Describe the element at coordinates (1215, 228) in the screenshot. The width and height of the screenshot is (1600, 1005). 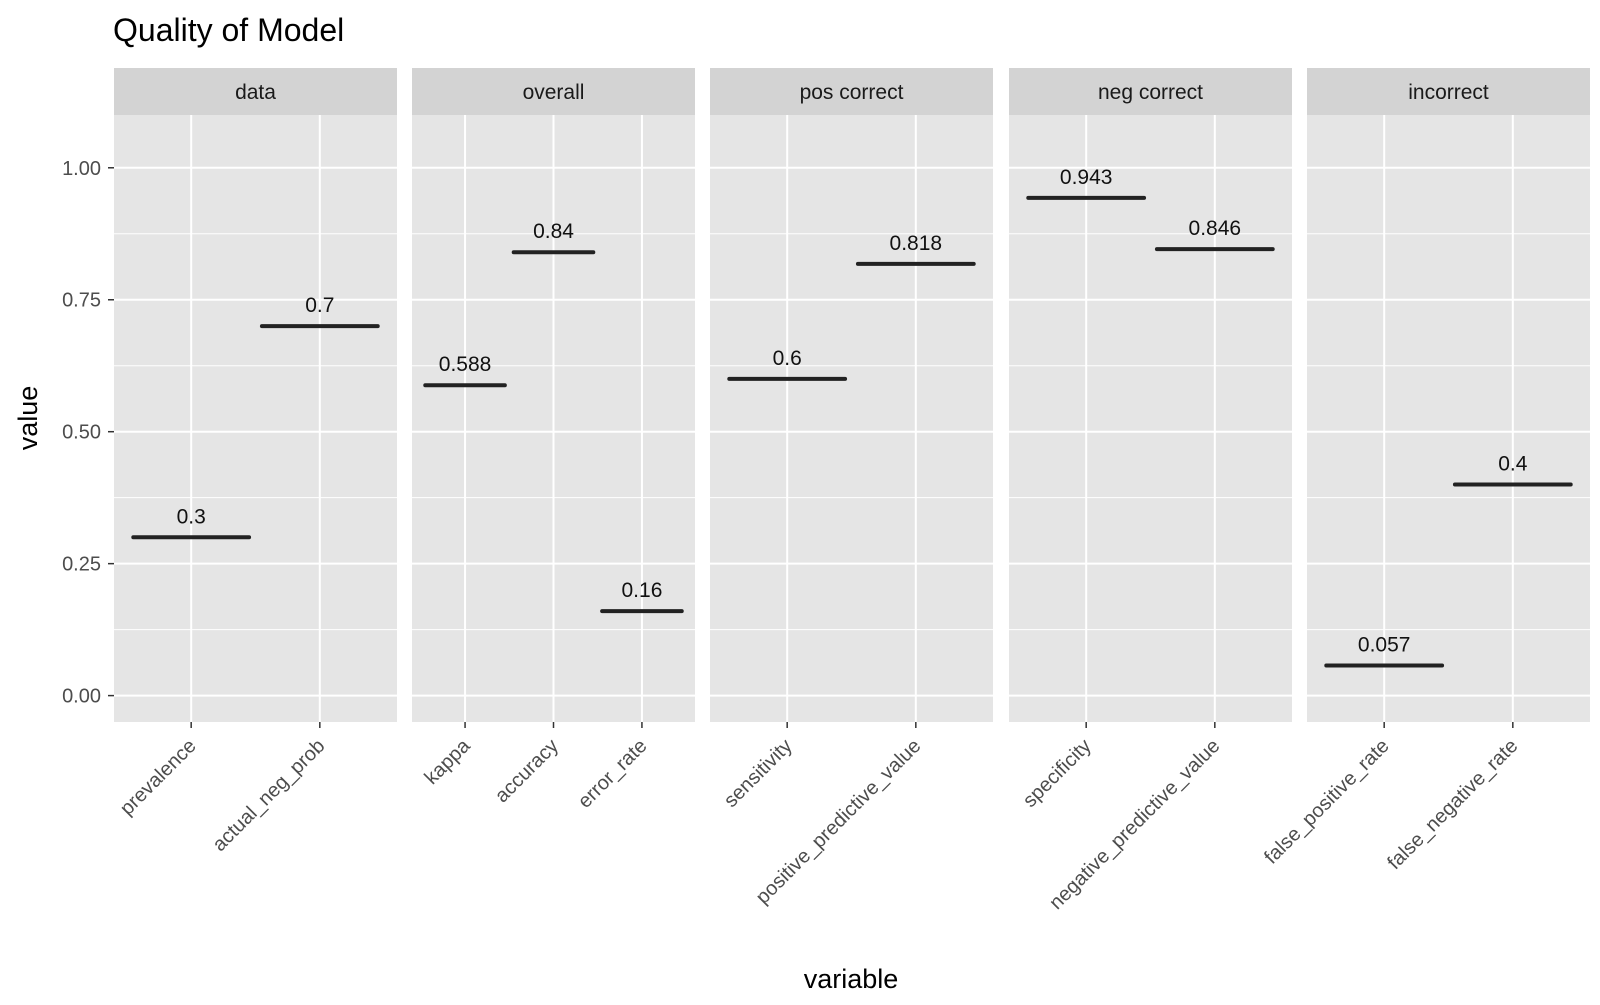
I see `data-label: 0.846` at that location.